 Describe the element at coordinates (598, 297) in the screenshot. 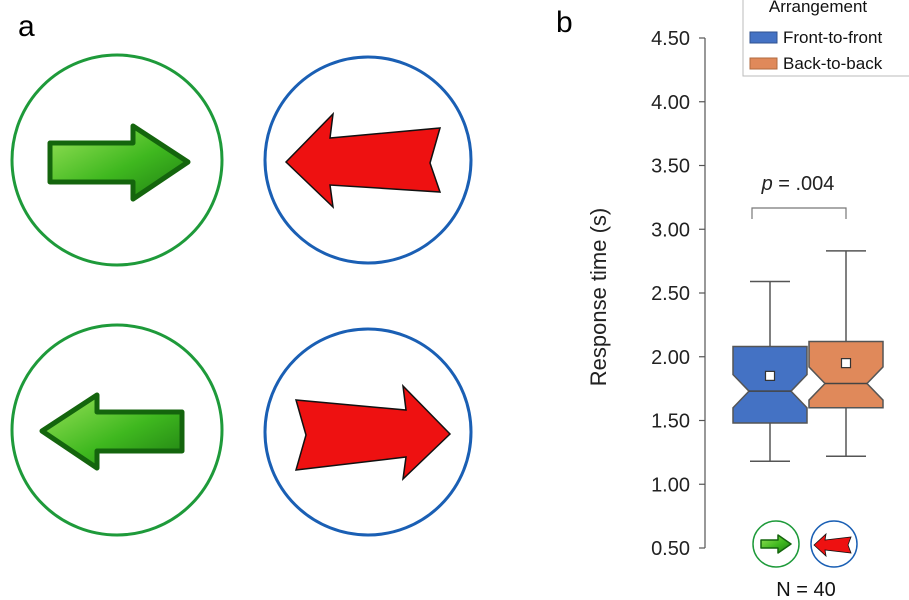

I see `y-axis-title: Response time (s)` at that location.